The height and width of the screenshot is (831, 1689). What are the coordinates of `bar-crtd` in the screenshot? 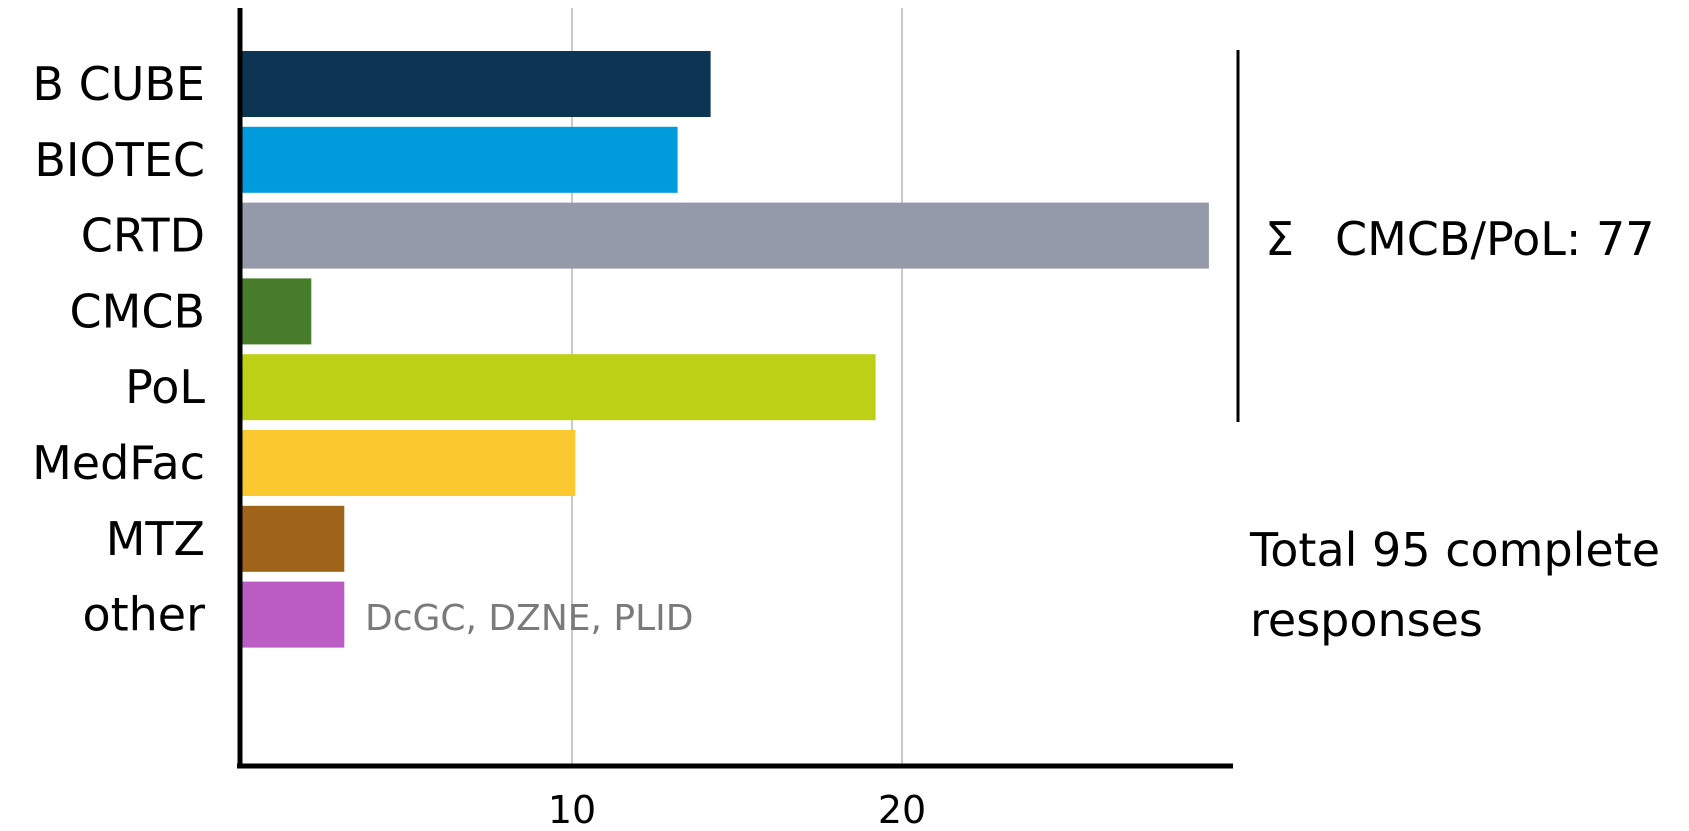 It's located at (725, 235).